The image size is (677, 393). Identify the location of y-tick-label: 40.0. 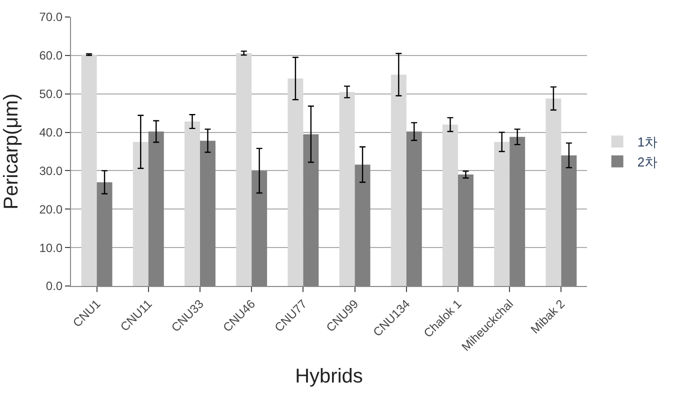
(51, 132).